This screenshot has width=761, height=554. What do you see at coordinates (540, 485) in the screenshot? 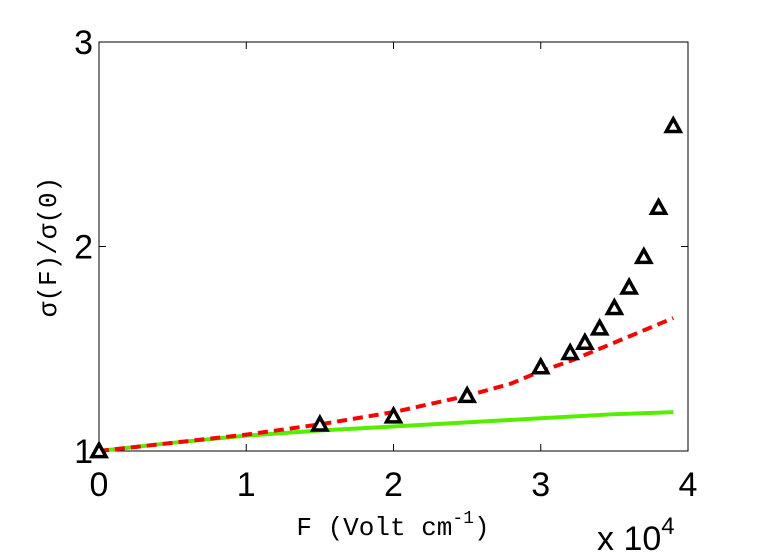
I see `x-tick-label-3: 3` at bounding box center [540, 485].